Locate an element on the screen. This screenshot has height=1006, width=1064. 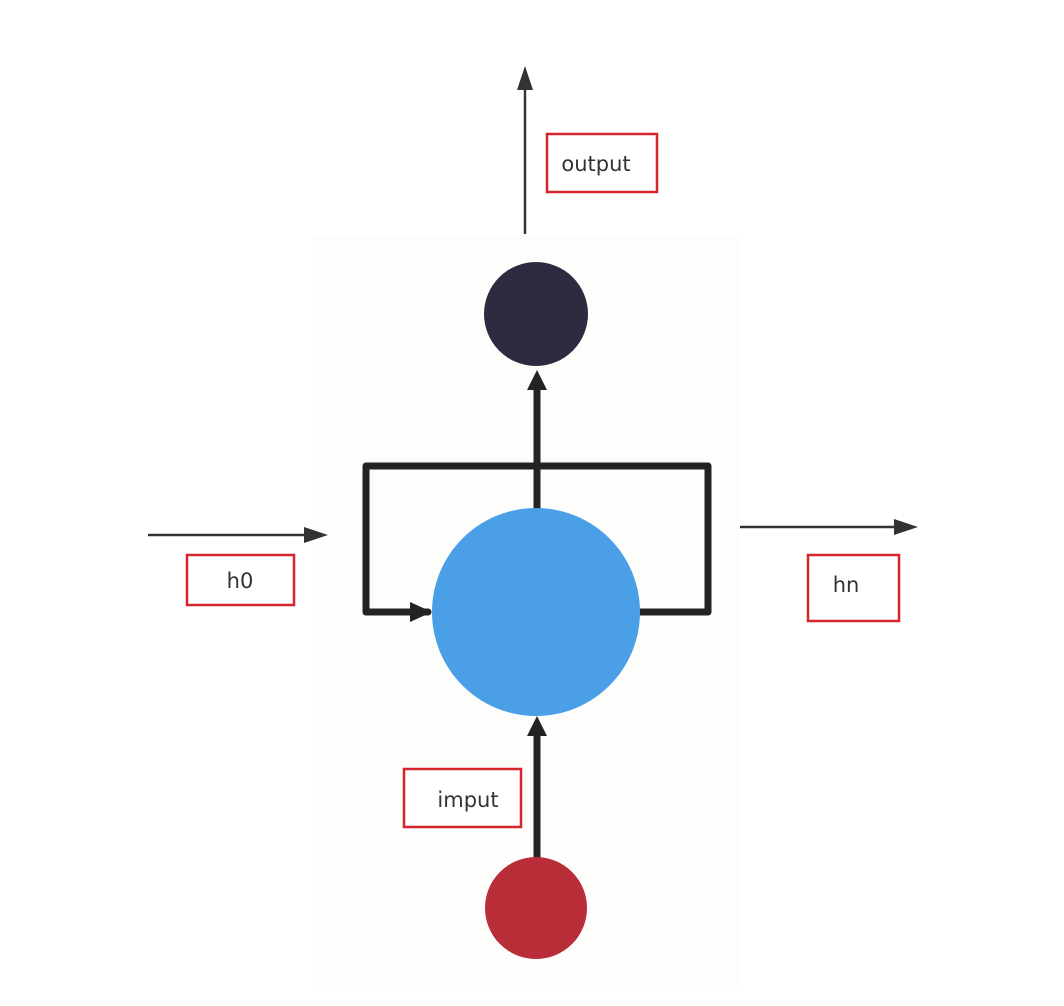
output-arrow-head is located at coordinates (525, 78).